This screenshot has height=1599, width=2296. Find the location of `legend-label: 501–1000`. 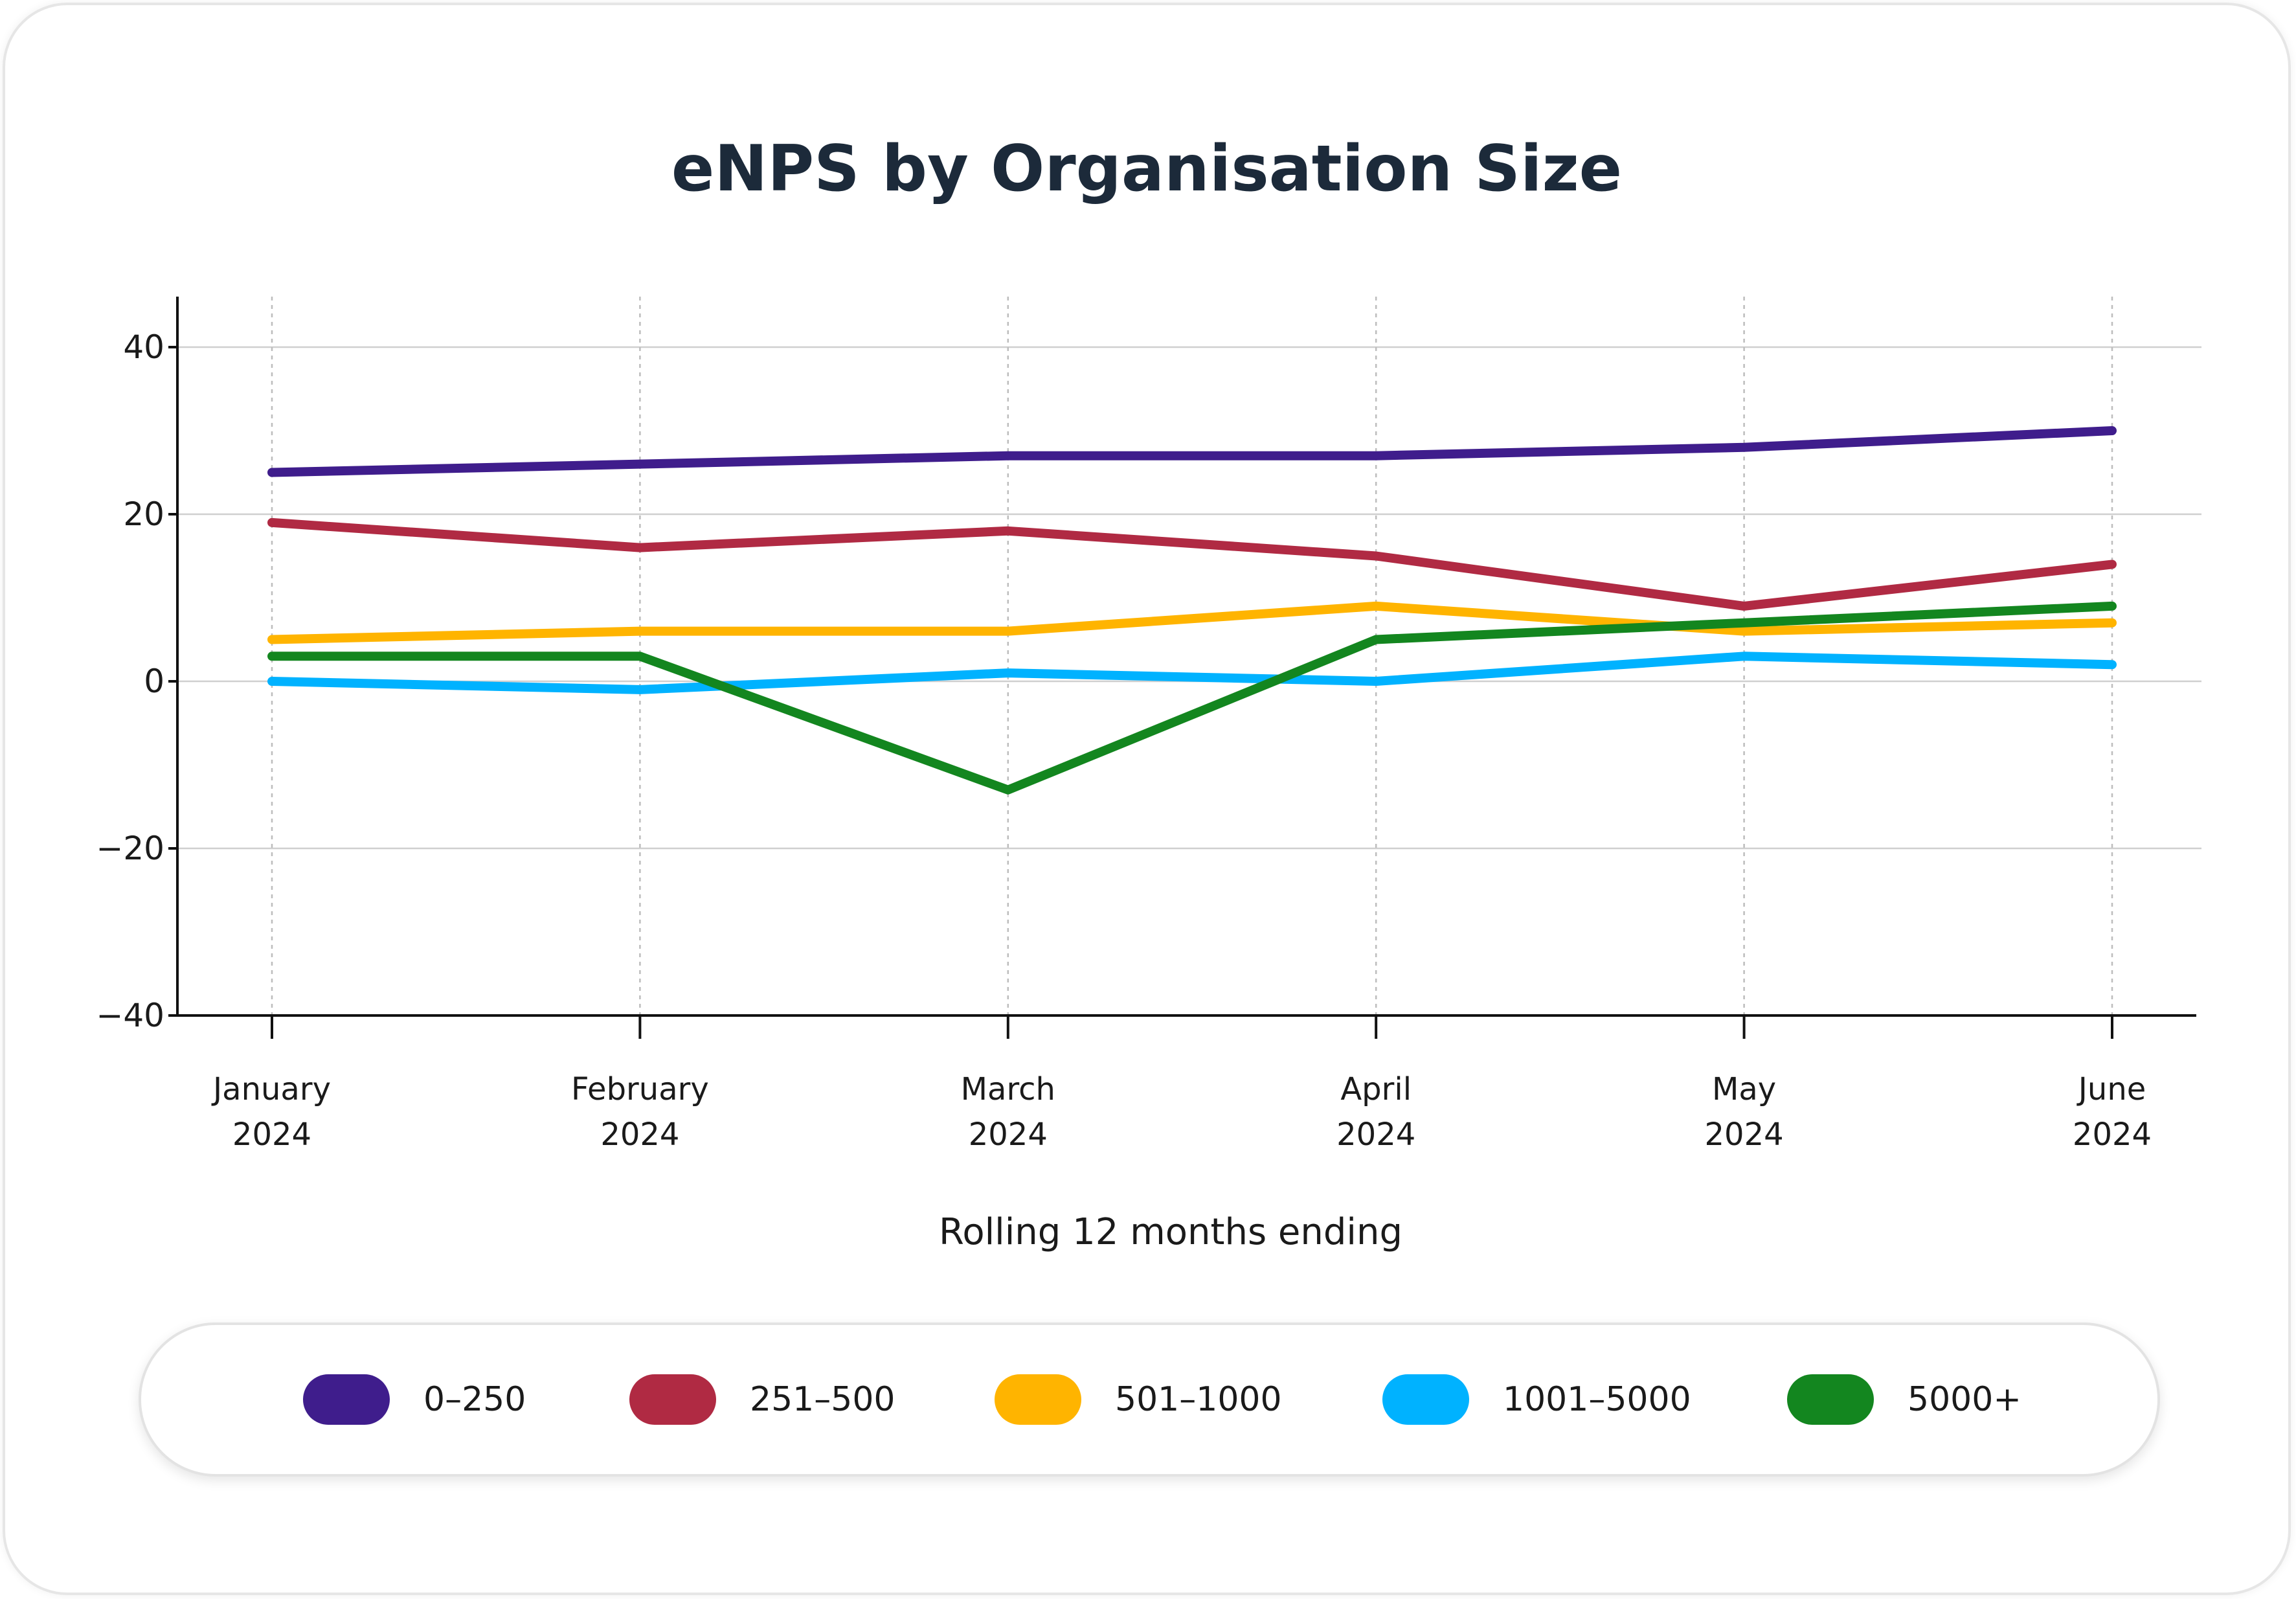

legend-label: 501–1000 is located at coordinates (1198, 1399).